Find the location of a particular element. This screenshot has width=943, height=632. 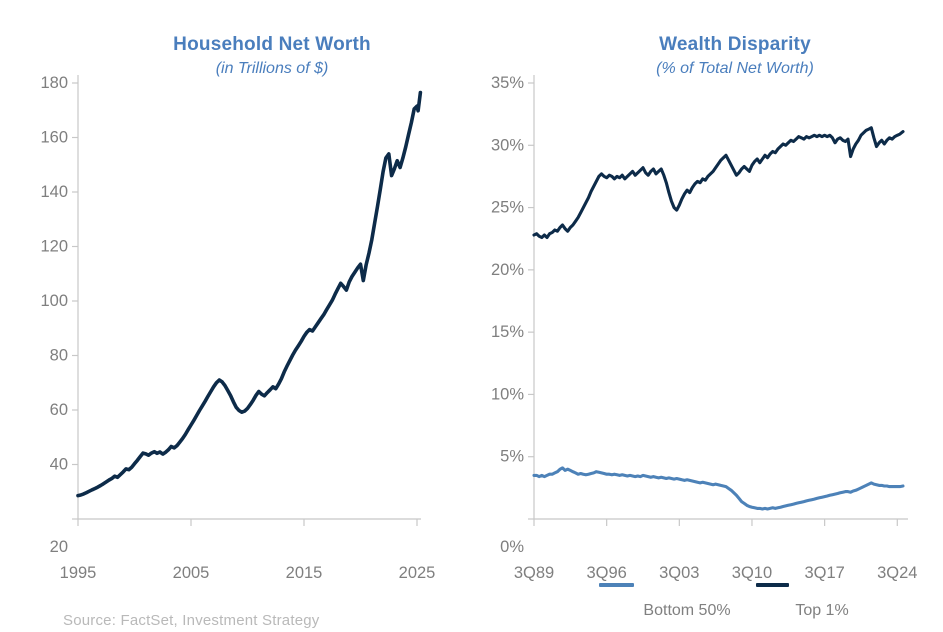

y-axis-tick-label: 160 is located at coordinates (54, 138).